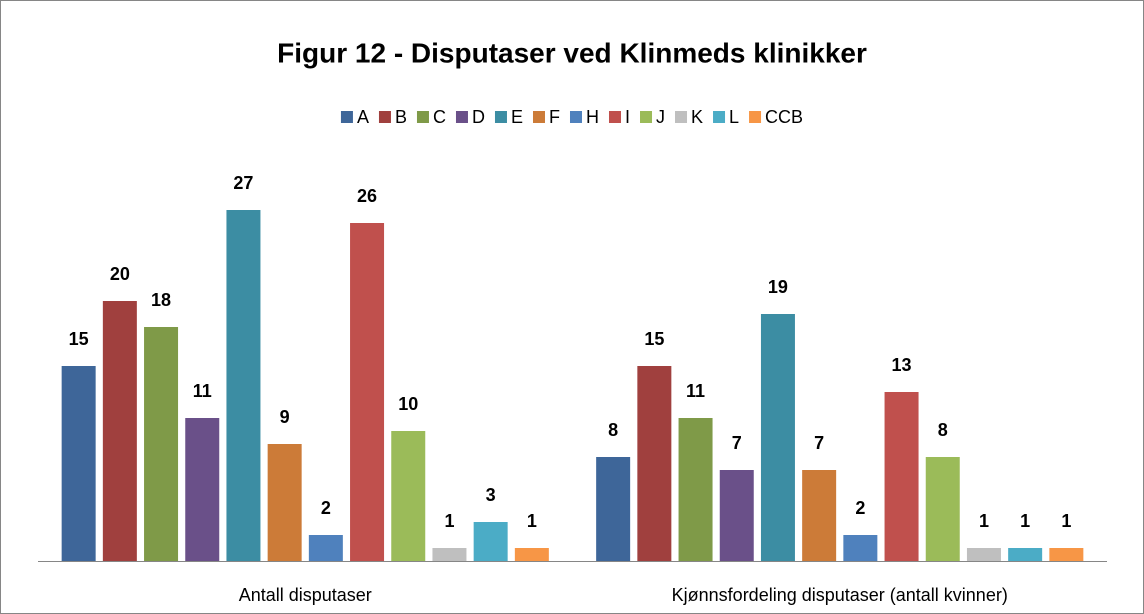  I want to click on data-label: 18, so click(161, 300).